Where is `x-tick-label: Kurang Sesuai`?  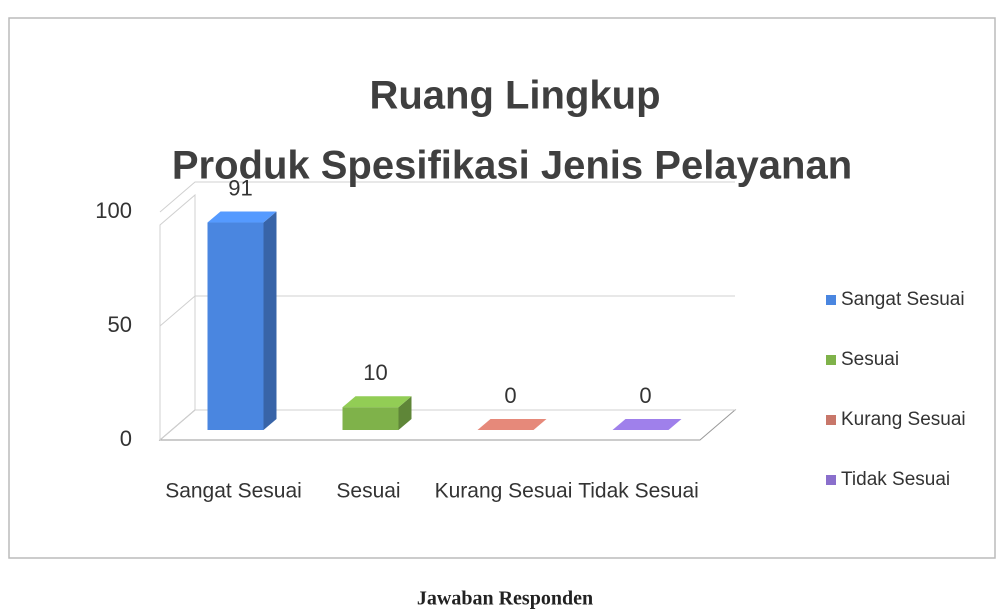 x-tick-label: Kurang Sesuai is located at coordinates (504, 491).